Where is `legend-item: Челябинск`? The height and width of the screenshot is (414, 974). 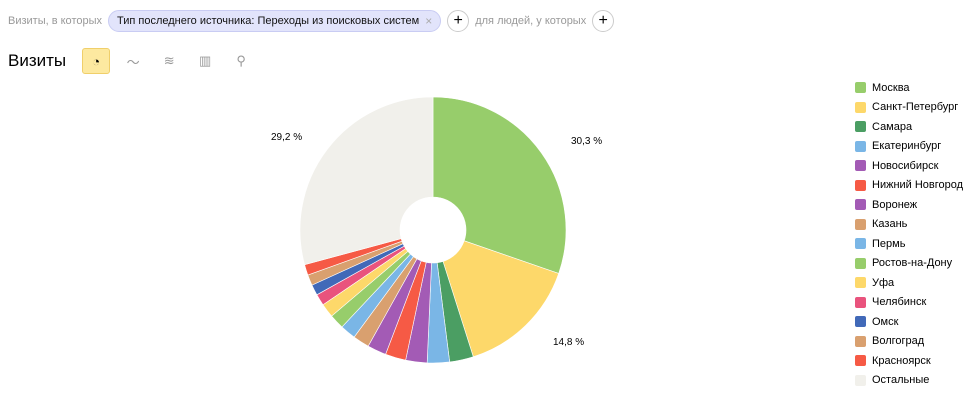 legend-item: Челябинск is located at coordinates (909, 303).